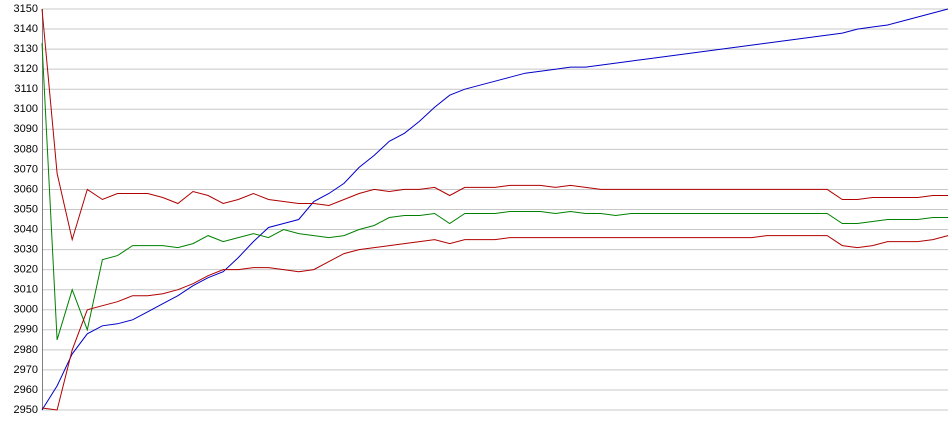  What do you see at coordinates (26, 290) in the screenshot?
I see `y-tick-label: 3010` at bounding box center [26, 290].